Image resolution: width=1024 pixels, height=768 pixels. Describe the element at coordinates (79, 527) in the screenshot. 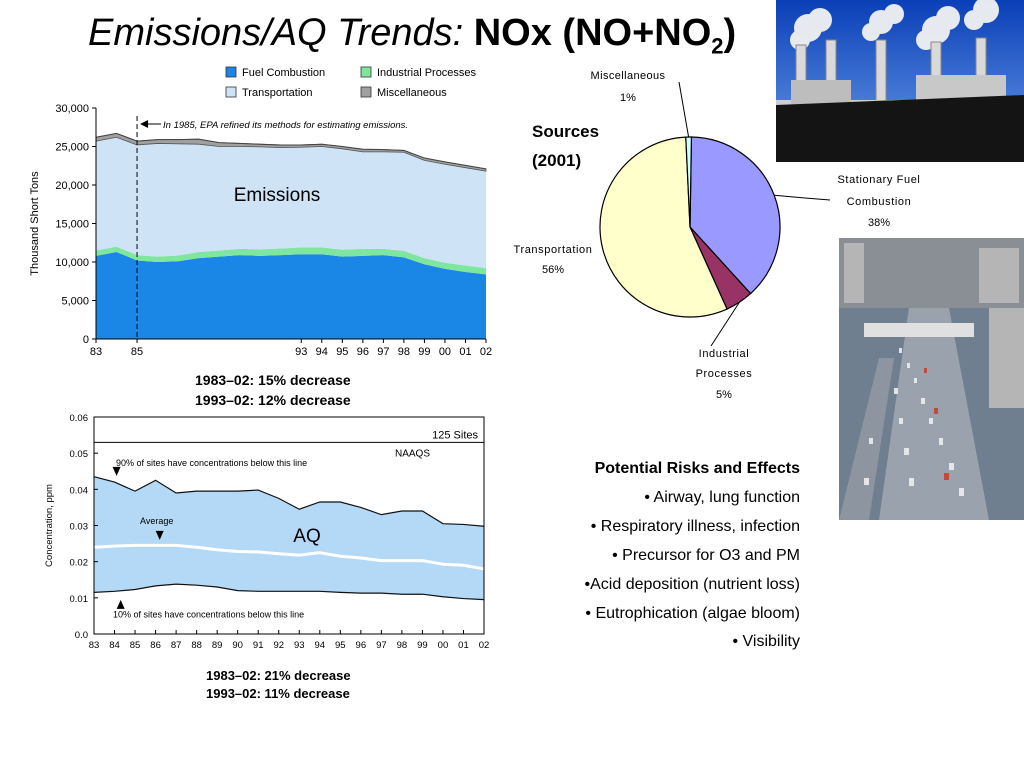

I see `y-tick-label: 0.03` at that location.